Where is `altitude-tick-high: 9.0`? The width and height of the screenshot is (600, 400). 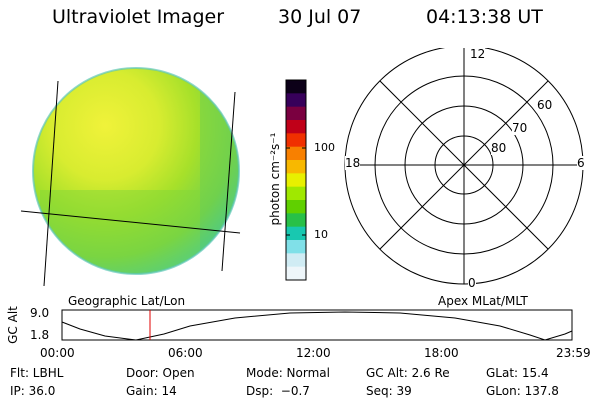 altitude-tick-high: 9.0 is located at coordinates (40, 313).